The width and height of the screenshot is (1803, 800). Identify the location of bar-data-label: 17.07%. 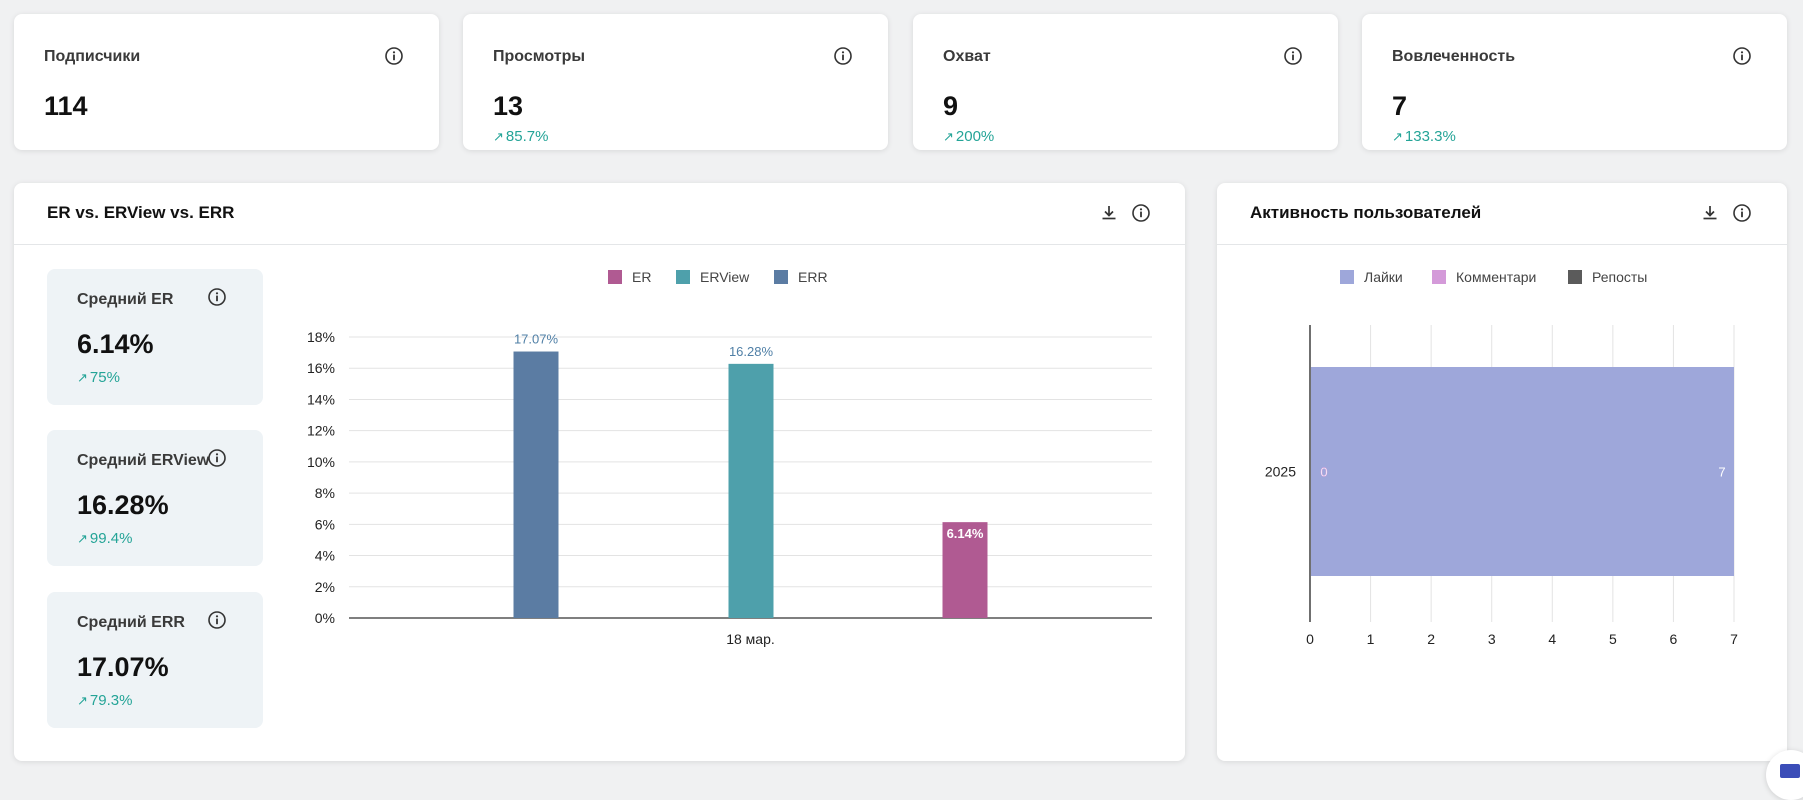
(536, 339).